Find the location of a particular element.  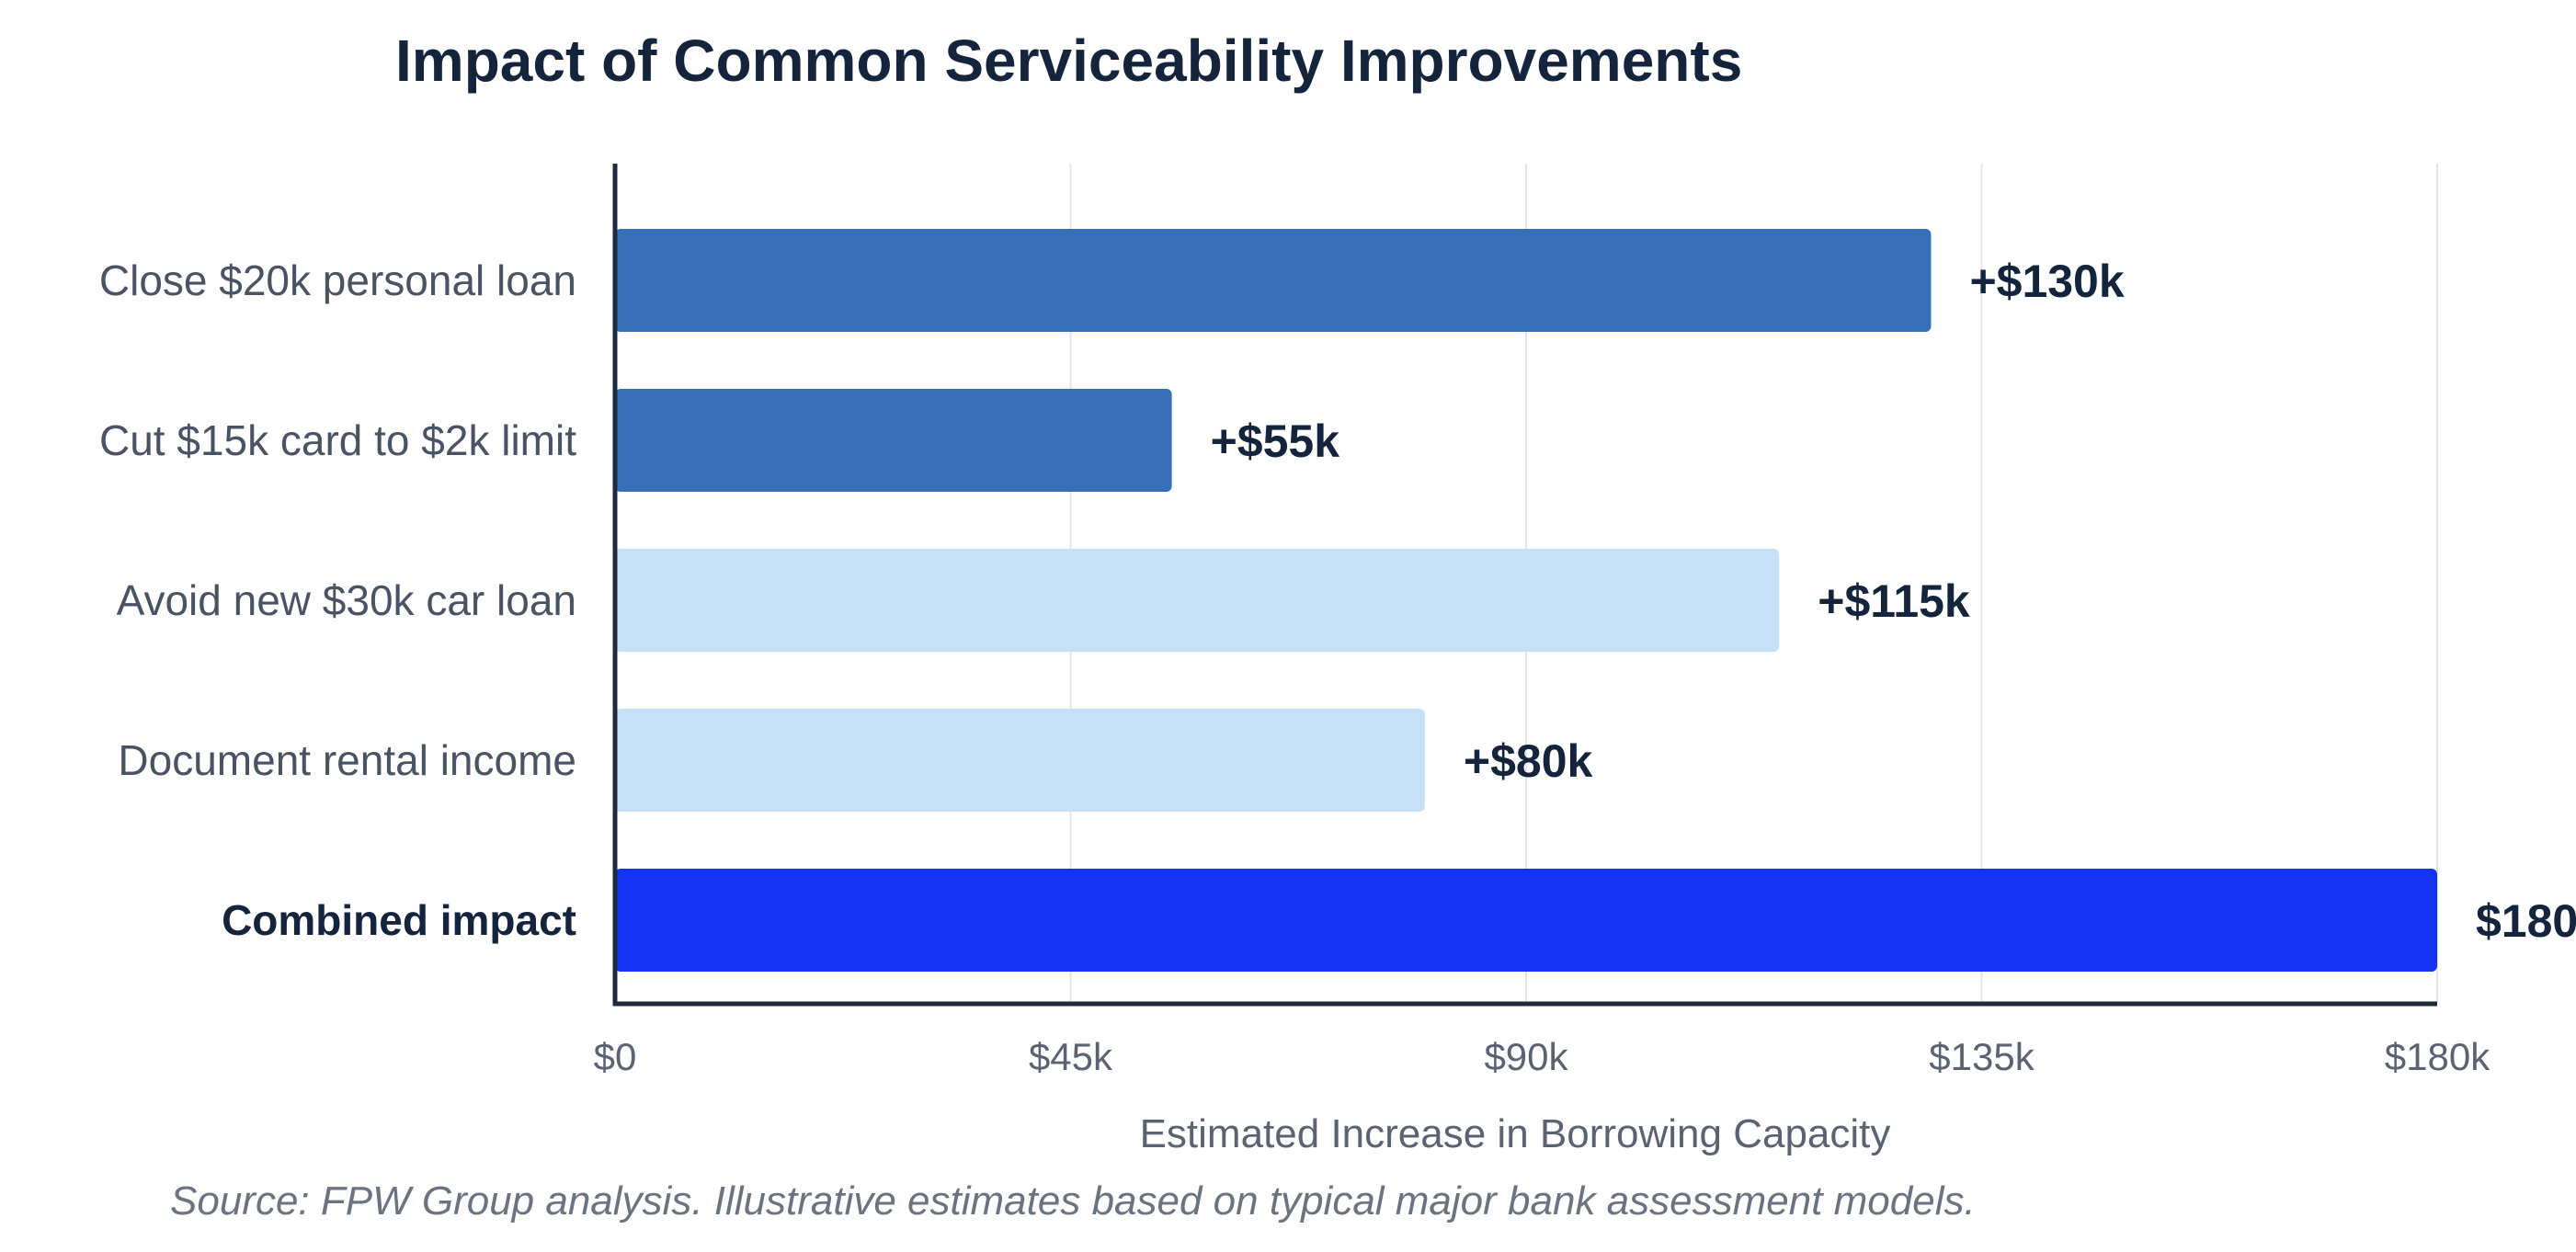

x-tick-label: $135k is located at coordinates (1982, 1056).